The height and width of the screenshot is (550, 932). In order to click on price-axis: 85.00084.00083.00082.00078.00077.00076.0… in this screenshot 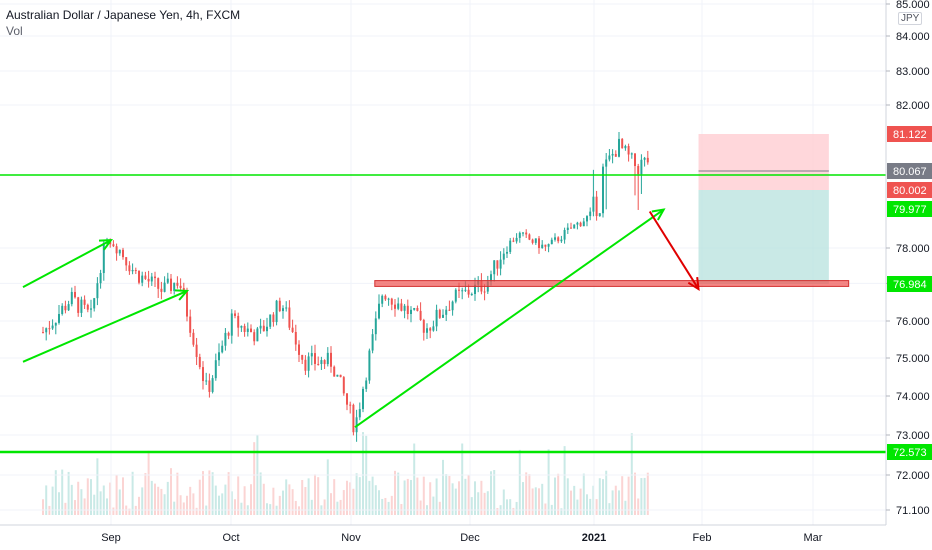, I will do `click(908, 262)`.